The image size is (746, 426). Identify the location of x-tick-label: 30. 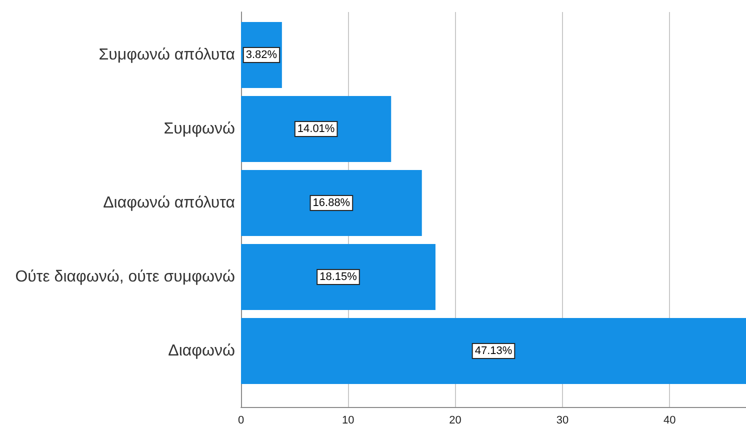
(562, 420).